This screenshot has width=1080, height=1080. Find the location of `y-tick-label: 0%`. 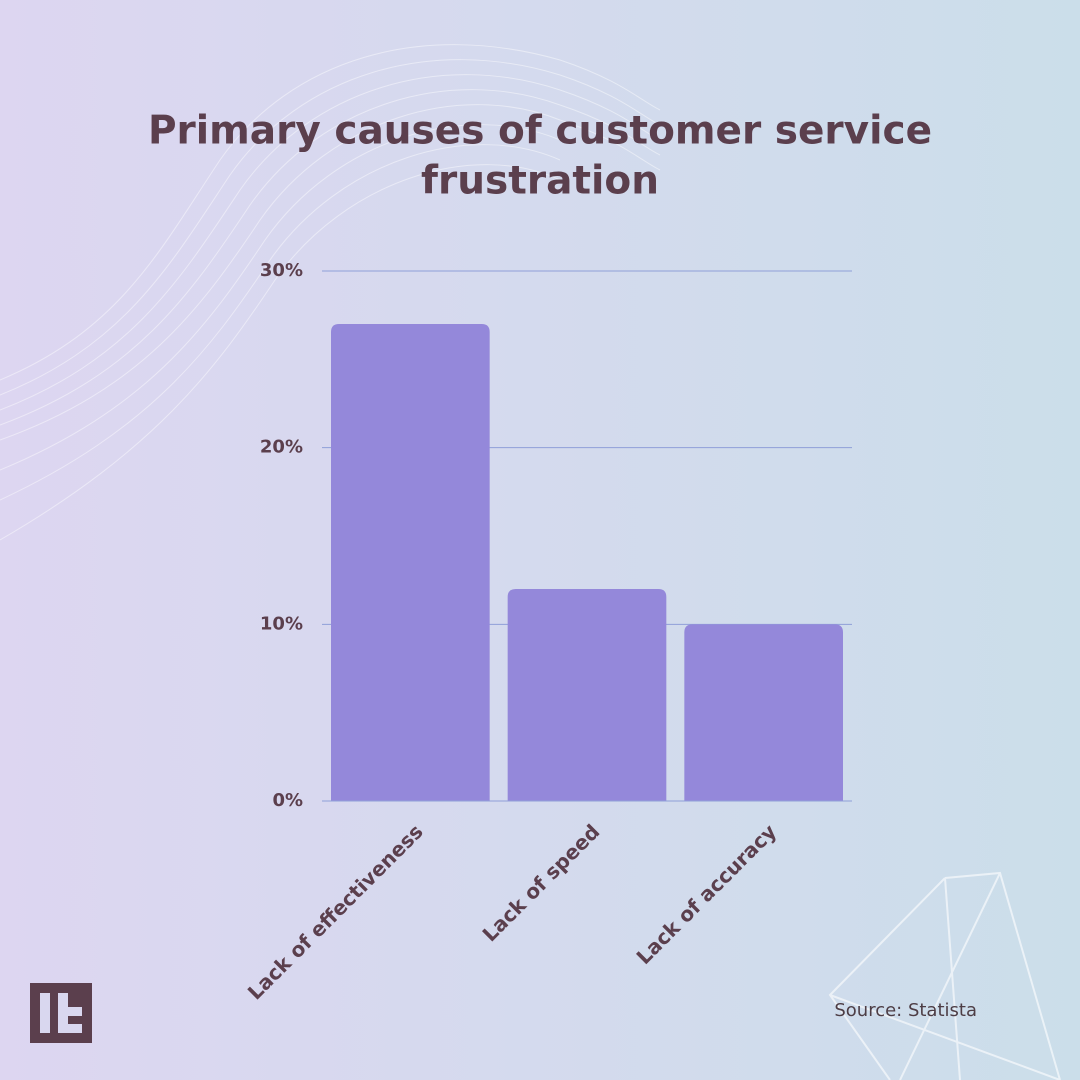

y-tick-label: 0% is located at coordinates (287, 800).